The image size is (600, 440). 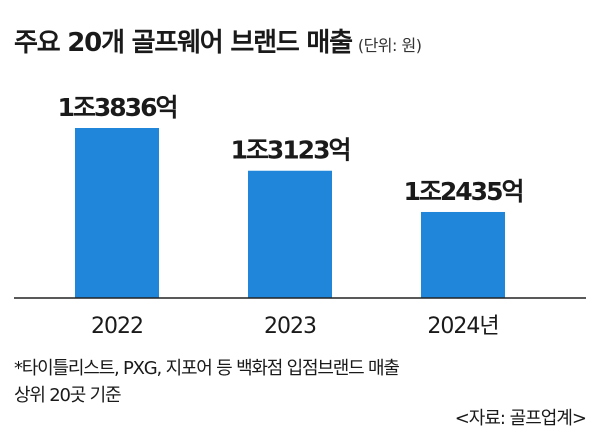 What do you see at coordinates (520, 418) in the screenshot?
I see `source-note: <자료: 골프업계>` at bounding box center [520, 418].